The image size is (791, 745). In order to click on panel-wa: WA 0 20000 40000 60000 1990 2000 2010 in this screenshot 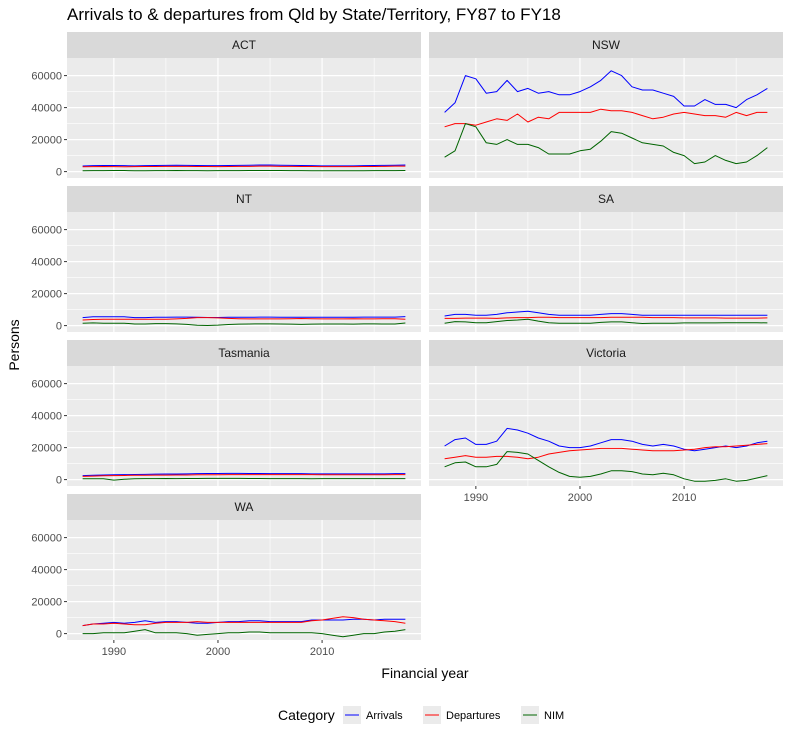, I will do `click(226, 576)`.